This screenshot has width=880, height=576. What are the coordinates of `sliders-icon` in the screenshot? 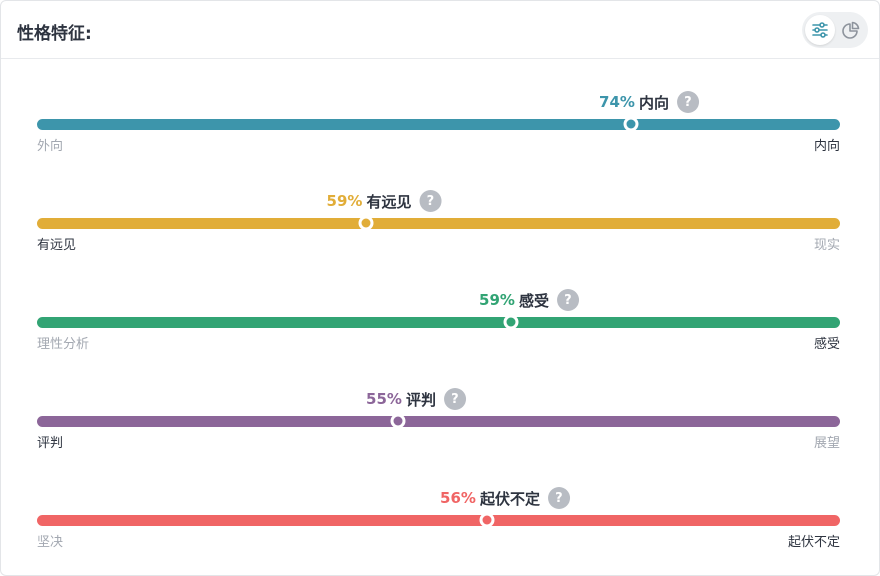 It's located at (820, 30).